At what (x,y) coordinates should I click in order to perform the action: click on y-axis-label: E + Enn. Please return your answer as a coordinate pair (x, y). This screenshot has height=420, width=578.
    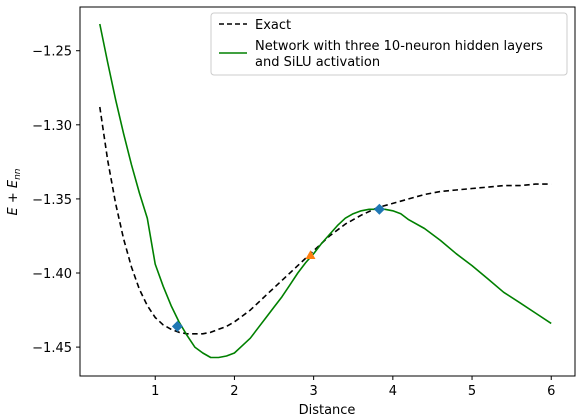
    Looking at the image, I should click on (14, 191).